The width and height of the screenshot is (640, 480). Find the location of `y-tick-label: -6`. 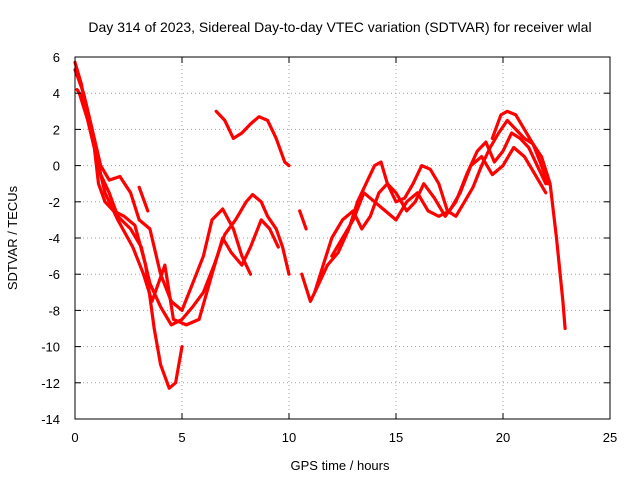

y-tick-label: -6 is located at coordinates (54, 274).